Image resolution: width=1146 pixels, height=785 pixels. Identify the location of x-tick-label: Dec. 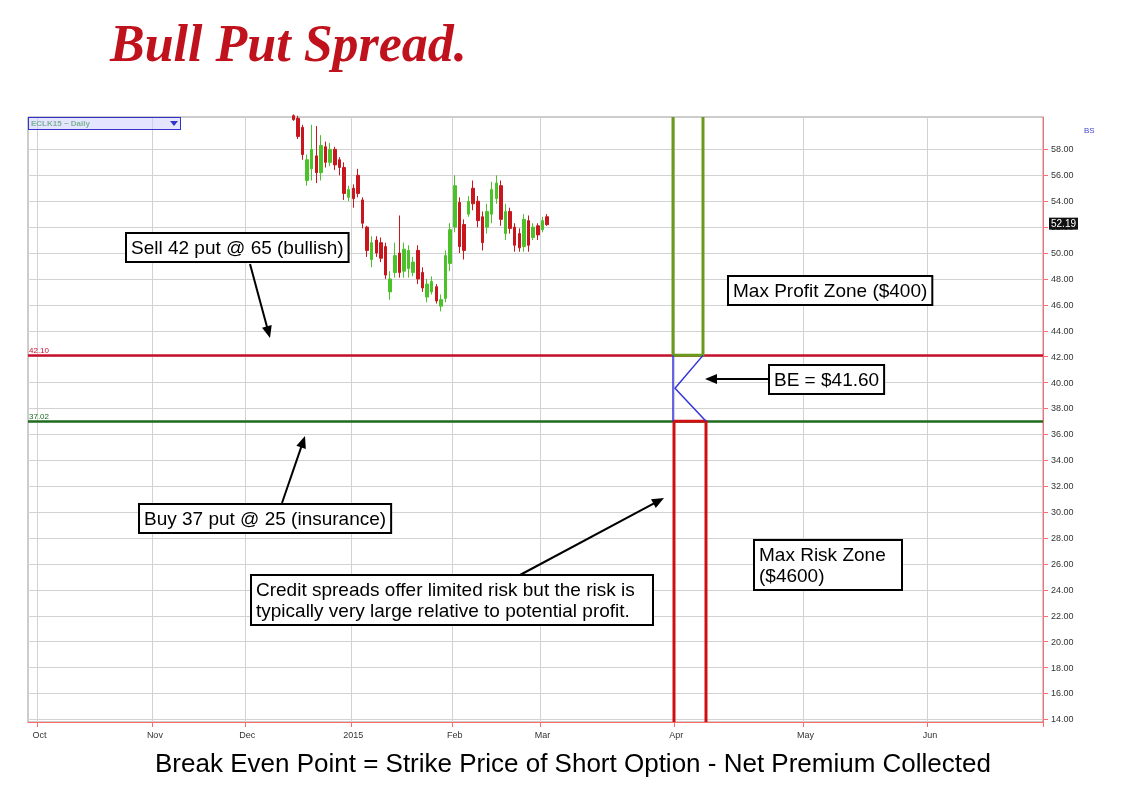
(247, 734).